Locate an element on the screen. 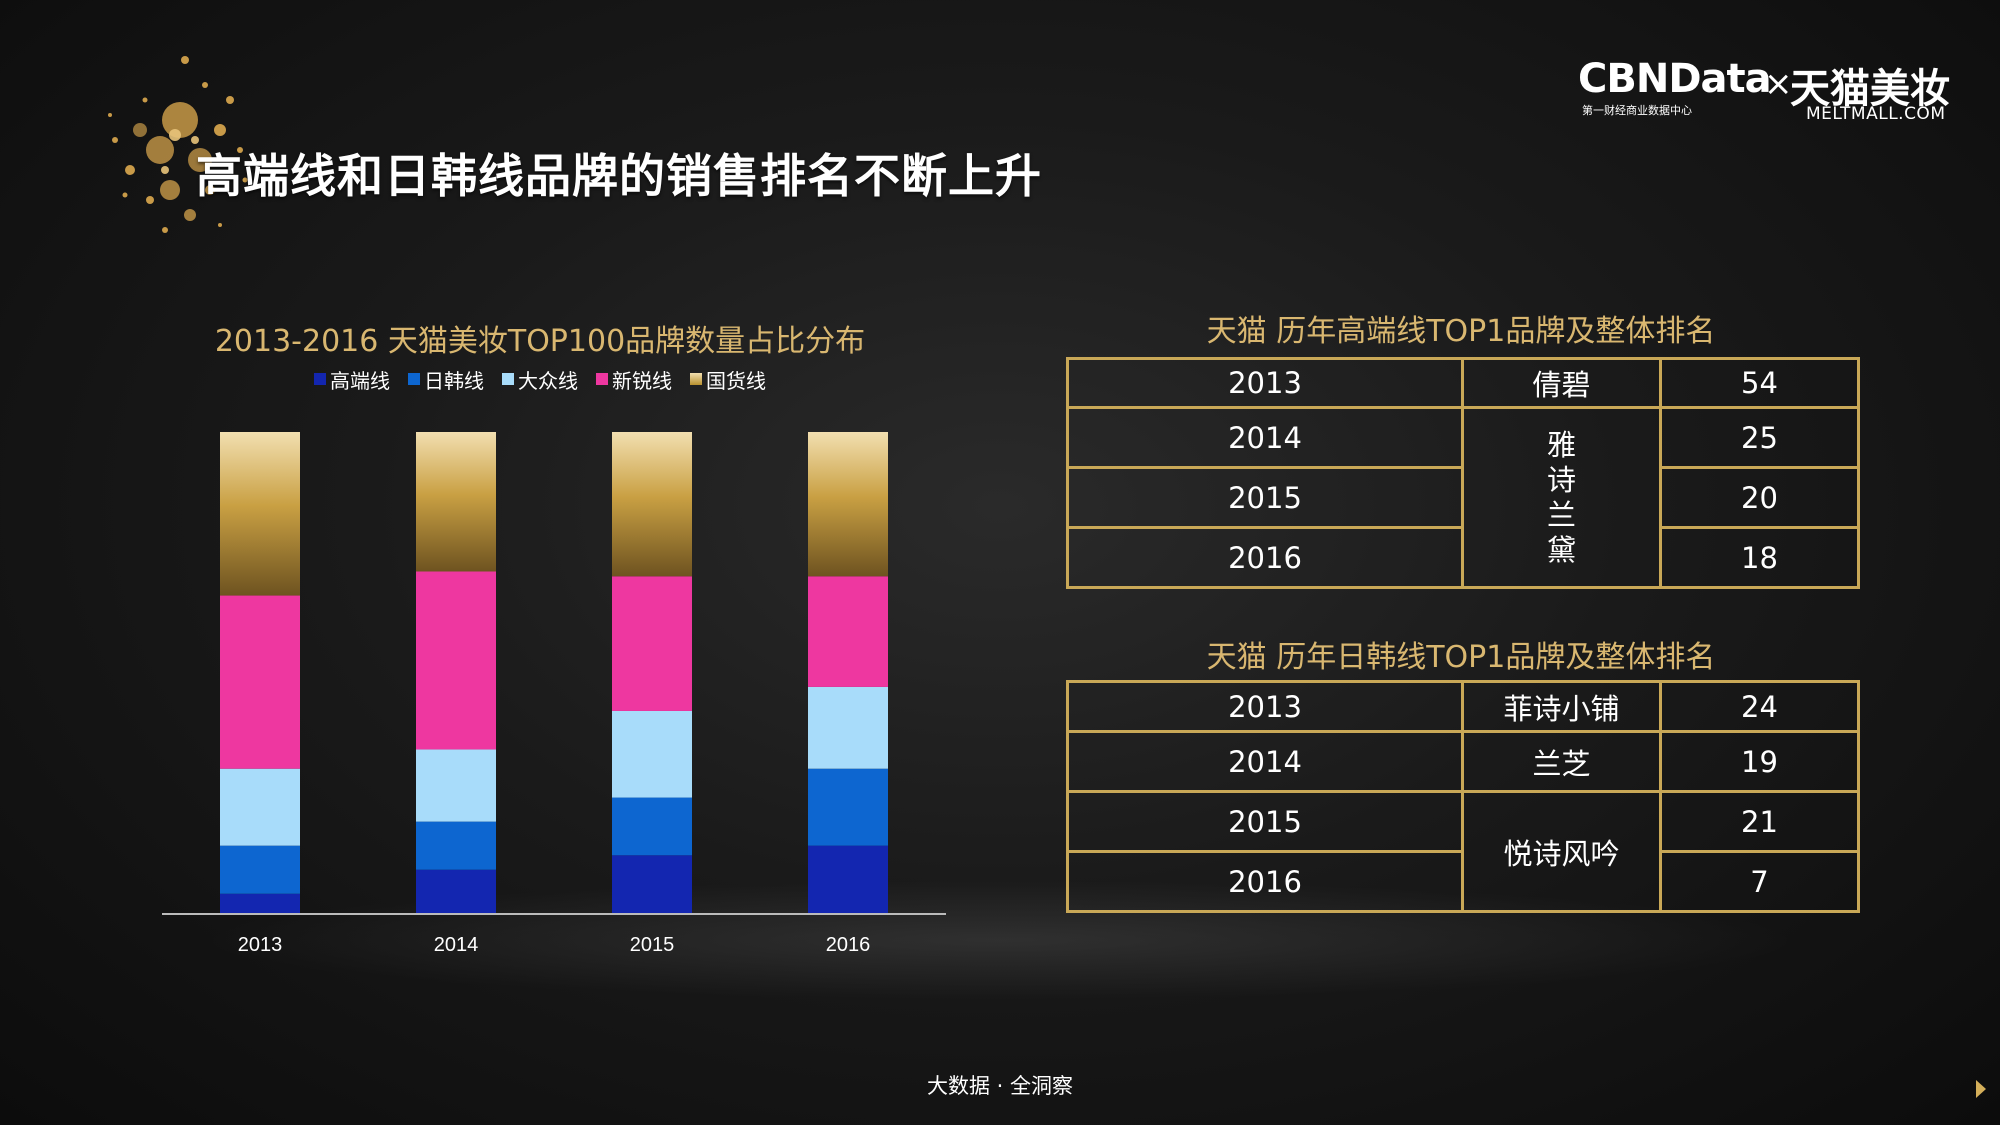 The image size is (2000, 1125). legend-item: 大众线 is located at coordinates (540, 379).